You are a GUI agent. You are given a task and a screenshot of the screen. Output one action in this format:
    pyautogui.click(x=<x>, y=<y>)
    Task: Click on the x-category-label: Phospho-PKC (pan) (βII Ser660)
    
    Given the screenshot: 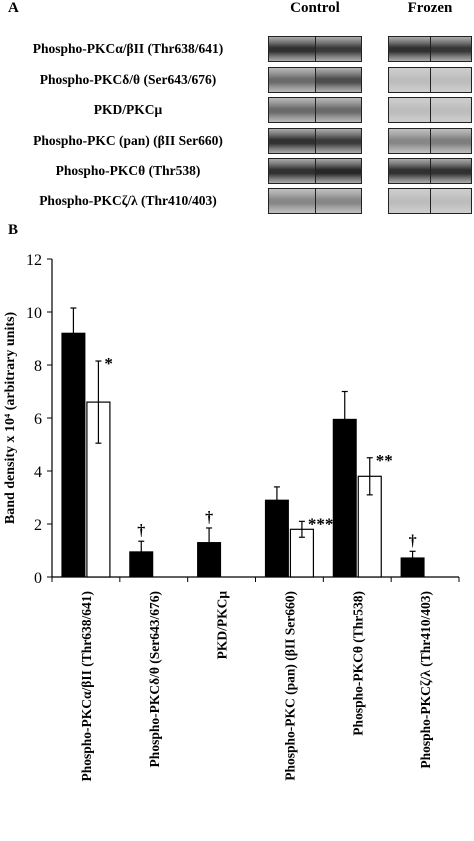 What is the action you would take?
    pyautogui.click(x=289, y=686)
    